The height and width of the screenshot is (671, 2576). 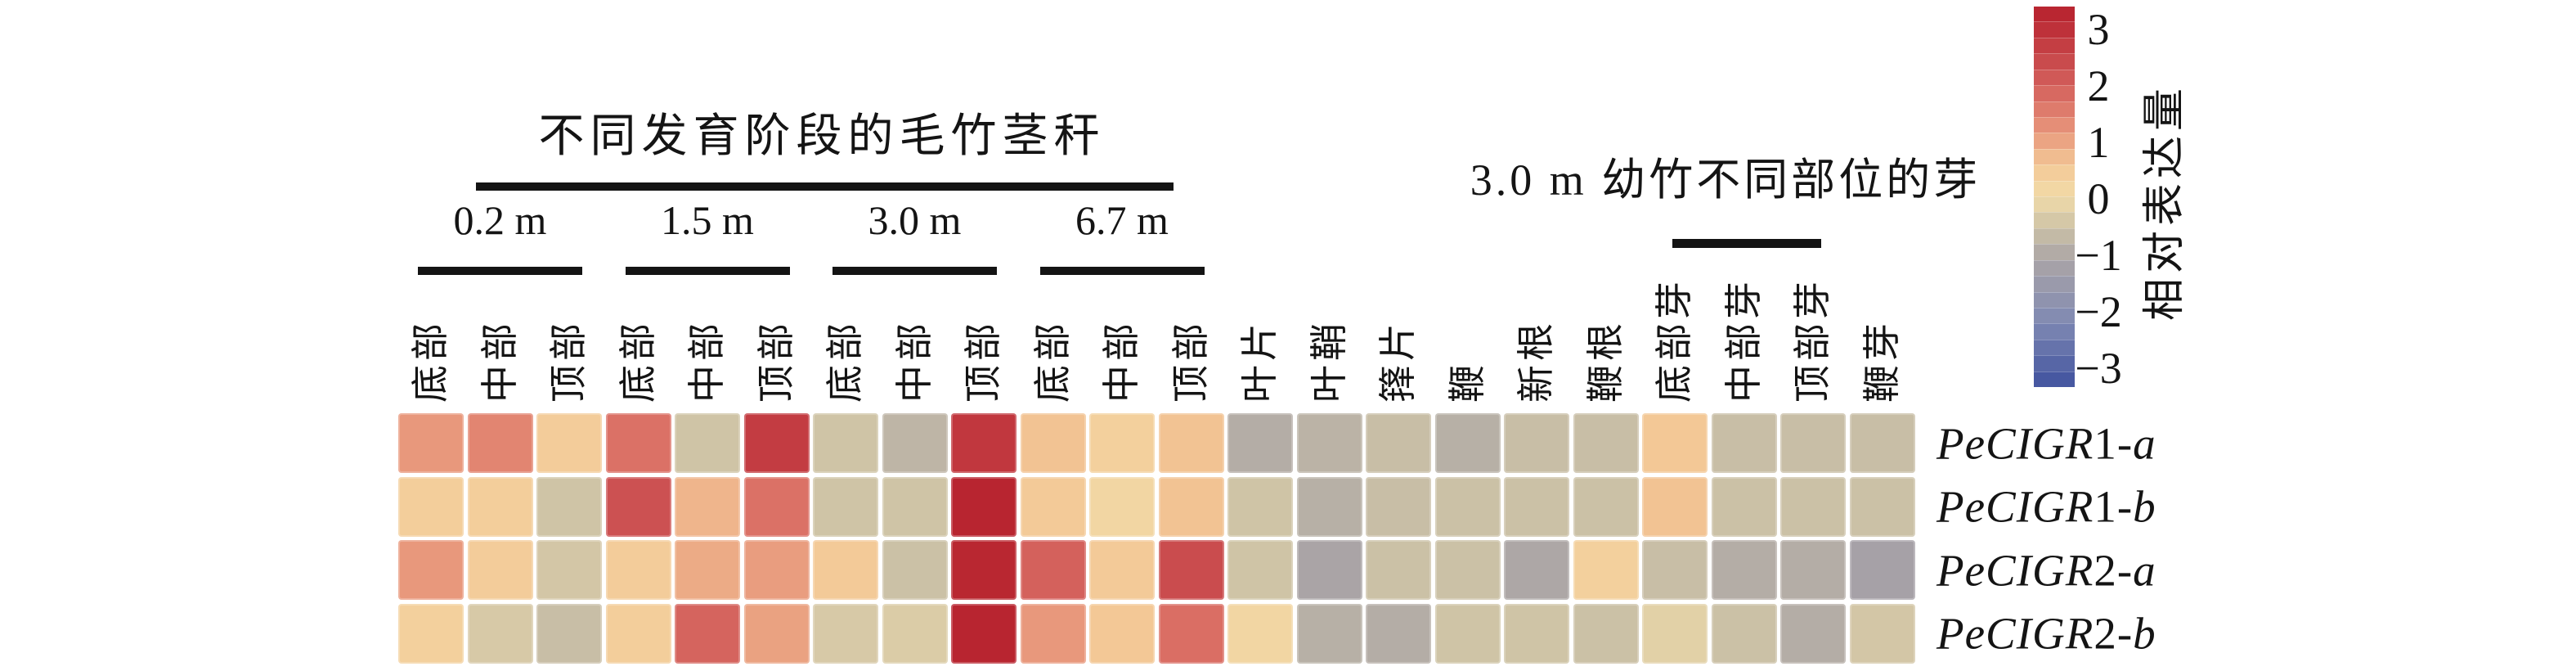 What do you see at coordinates (2098, 142) in the screenshot?
I see `colorbar-tick-label: 1` at bounding box center [2098, 142].